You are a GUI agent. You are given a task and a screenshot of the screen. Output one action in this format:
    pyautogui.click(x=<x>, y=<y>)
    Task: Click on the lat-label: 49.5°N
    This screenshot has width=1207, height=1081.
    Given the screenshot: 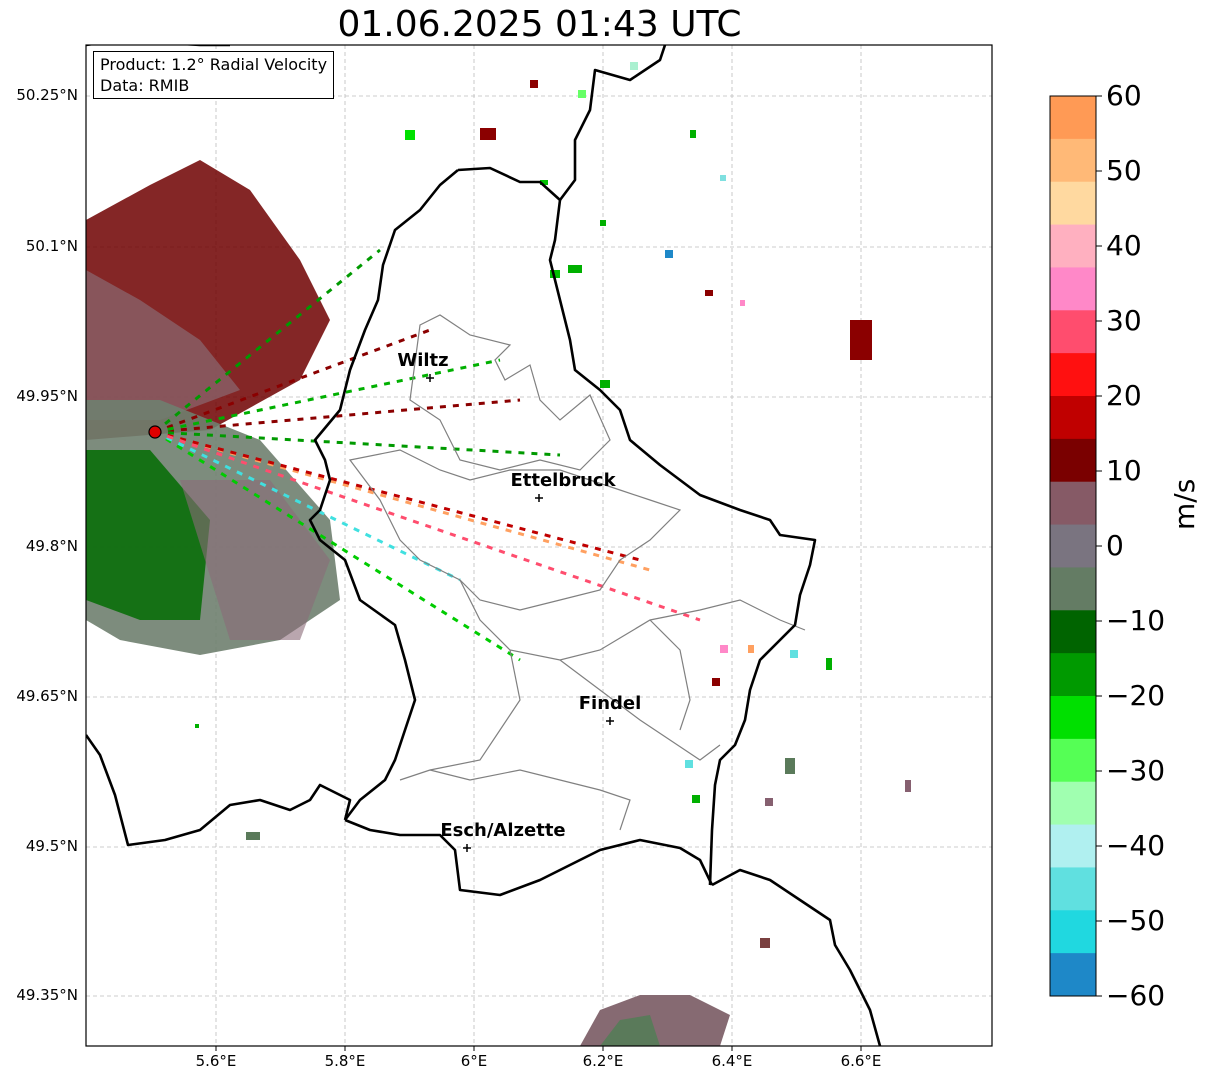 What is the action you would take?
    pyautogui.click(x=51, y=846)
    